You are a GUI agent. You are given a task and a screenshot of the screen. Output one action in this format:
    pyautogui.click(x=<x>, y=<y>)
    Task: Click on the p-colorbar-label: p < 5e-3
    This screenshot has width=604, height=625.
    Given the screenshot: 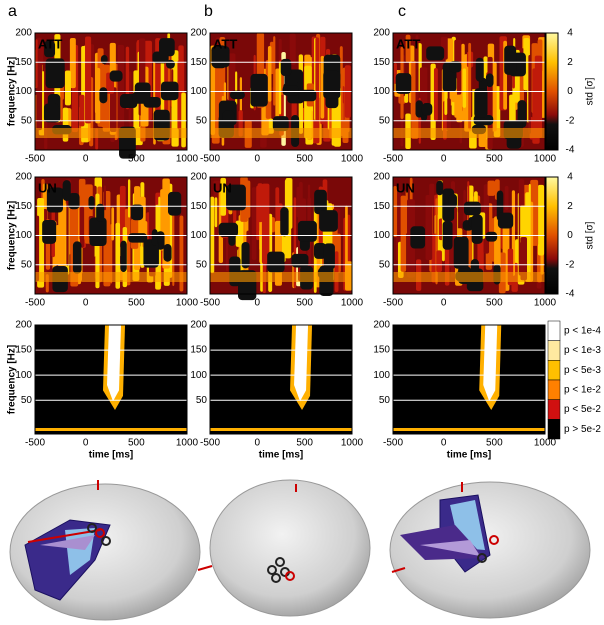 What is the action you would take?
    pyautogui.click(x=582, y=370)
    